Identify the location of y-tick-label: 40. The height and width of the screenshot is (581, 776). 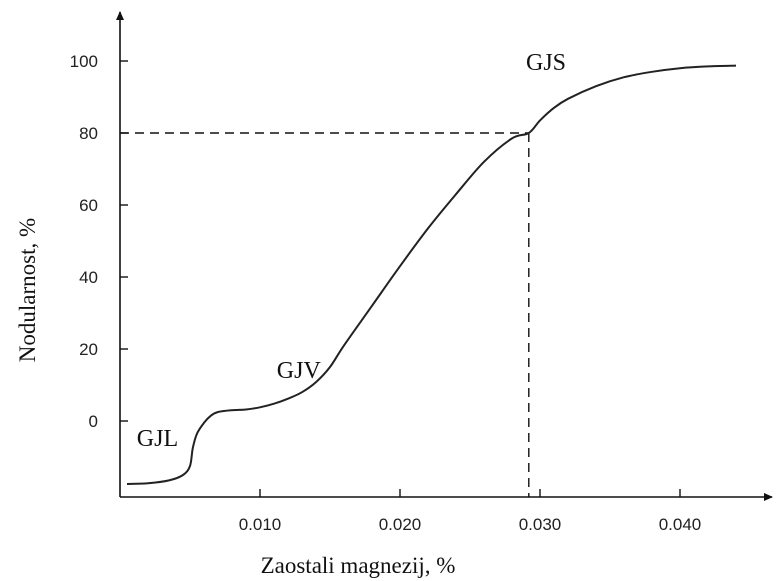
(88, 277).